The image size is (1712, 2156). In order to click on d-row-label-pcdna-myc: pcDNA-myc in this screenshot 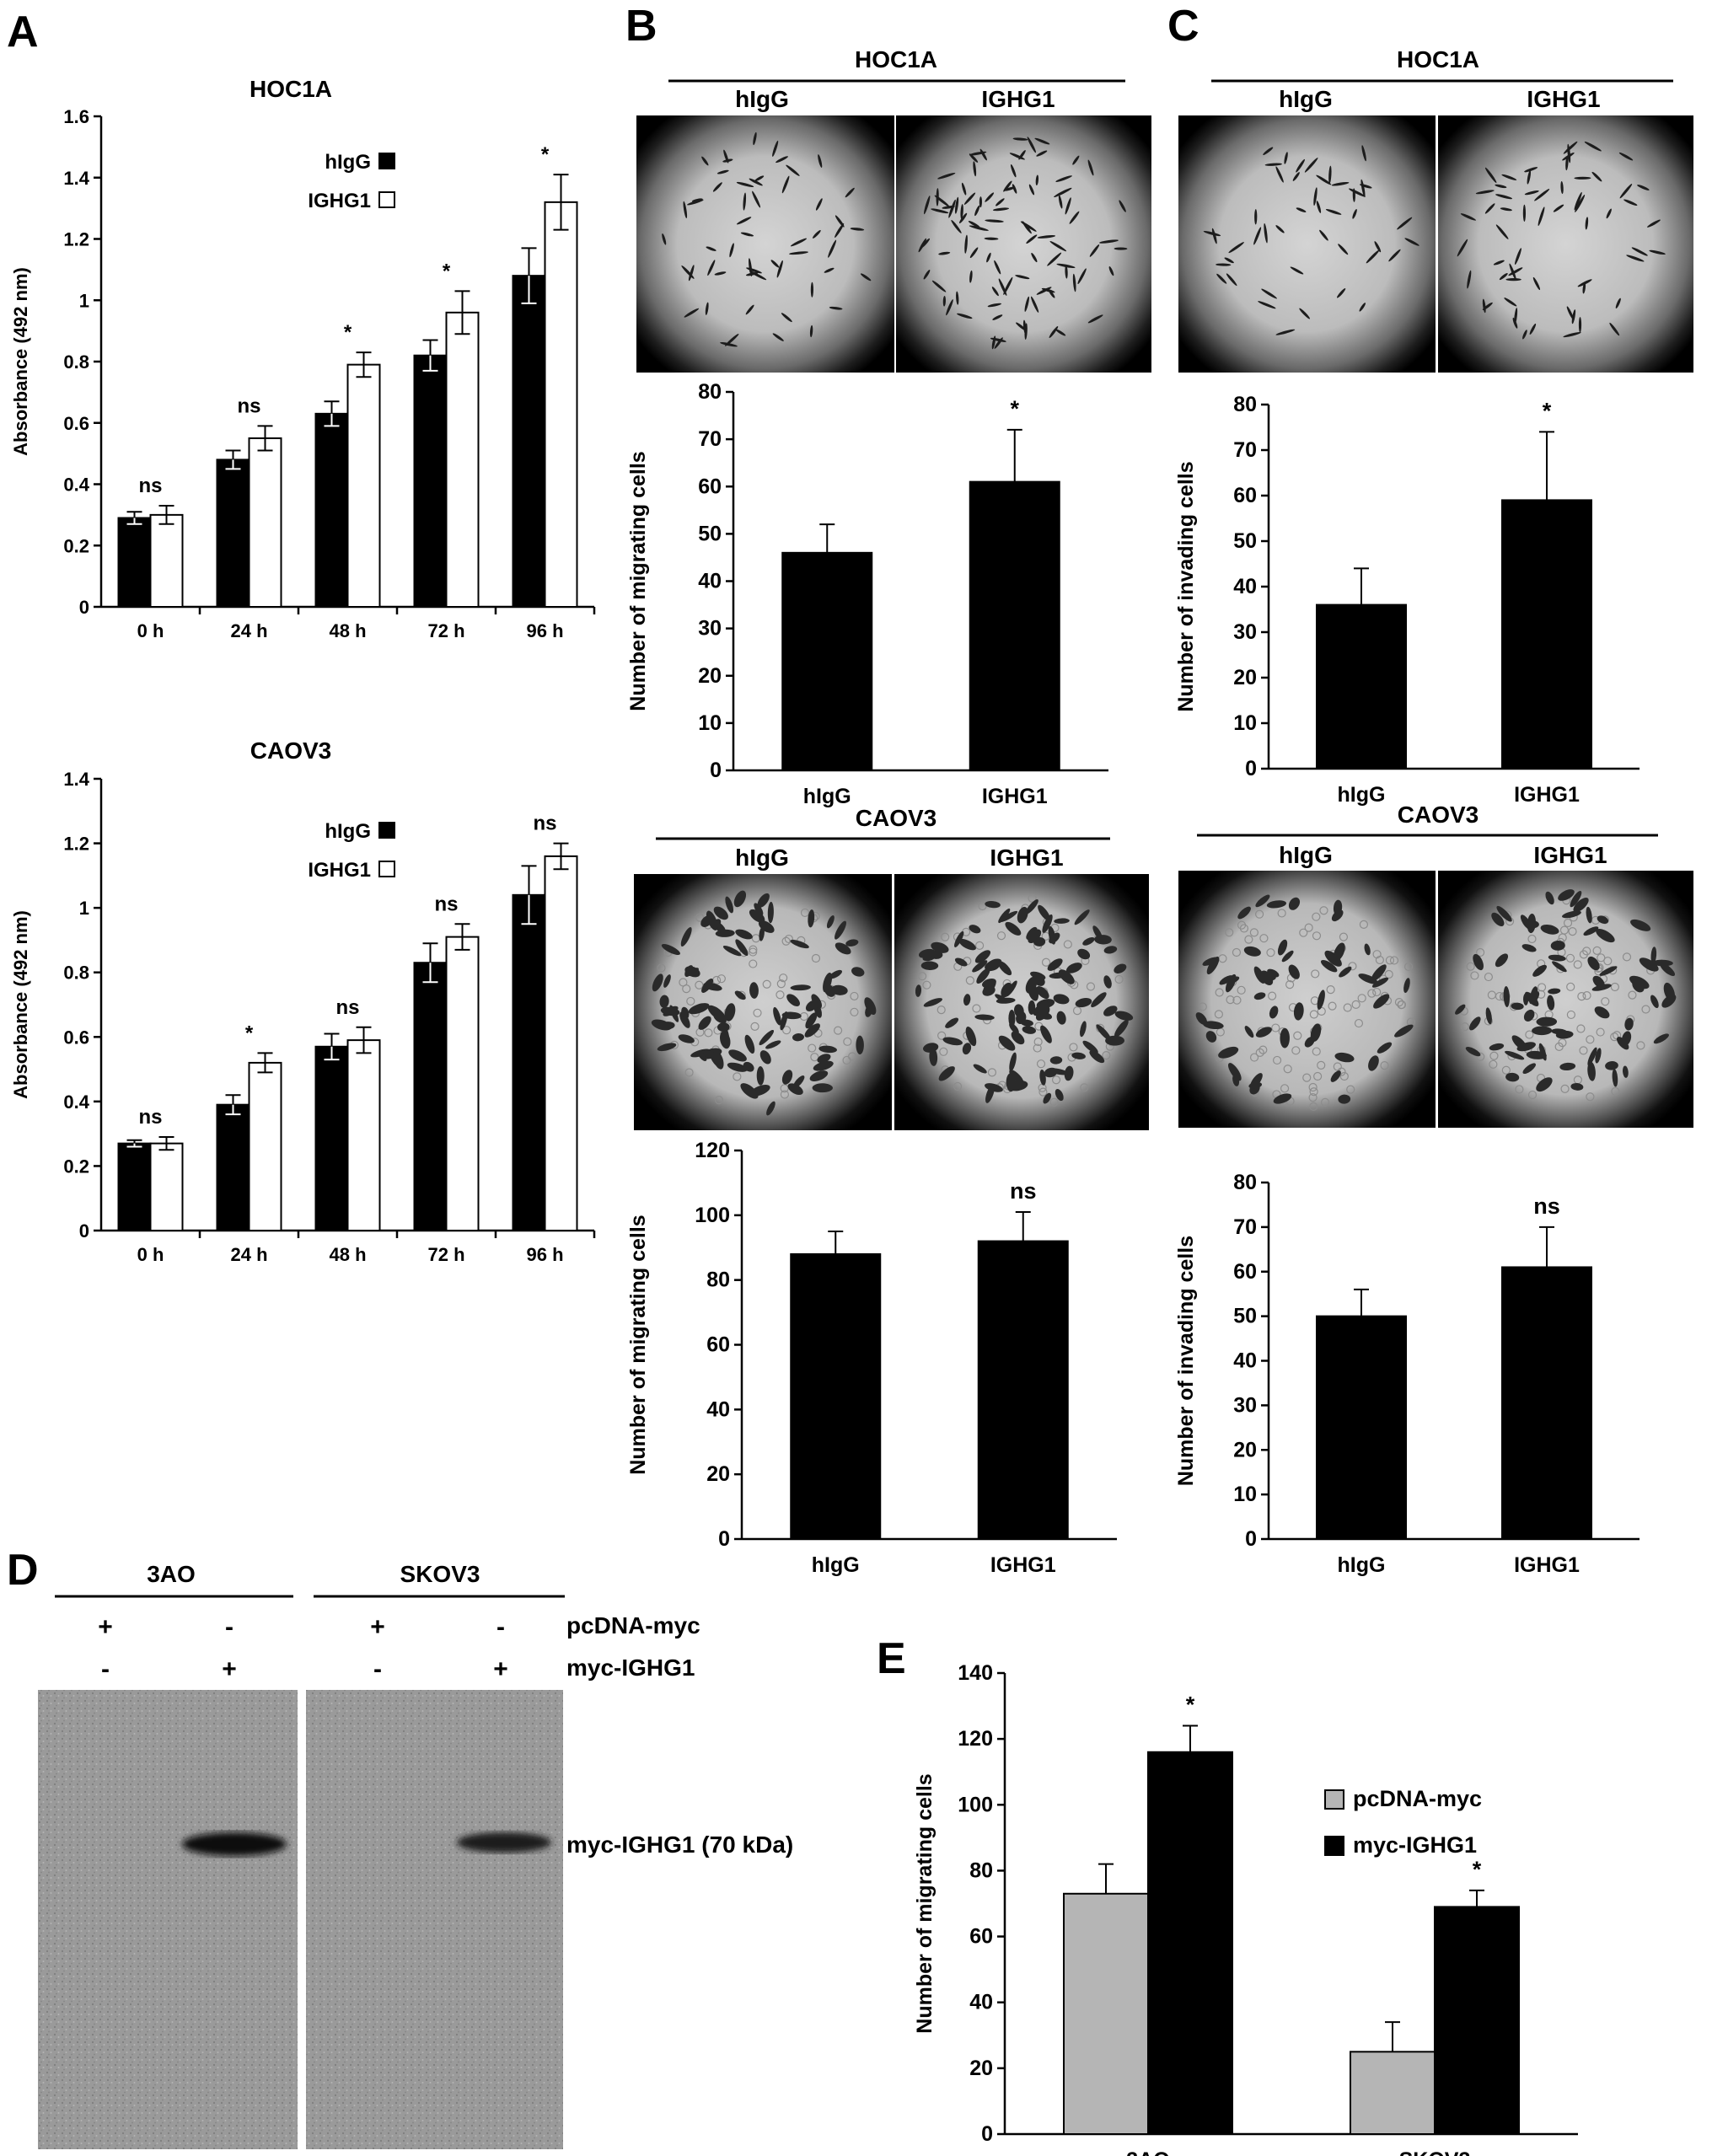, I will do `click(633, 1625)`.